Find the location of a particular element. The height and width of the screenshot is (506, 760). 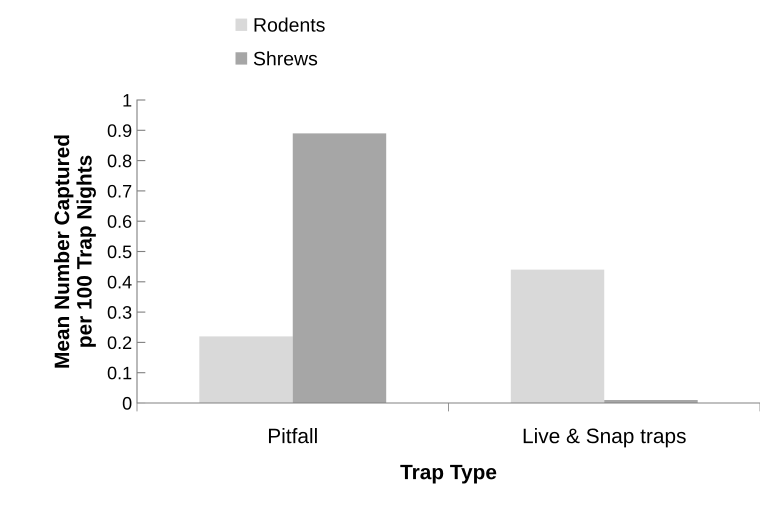

y-tick-label: 0.2 is located at coordinates (120, 343).